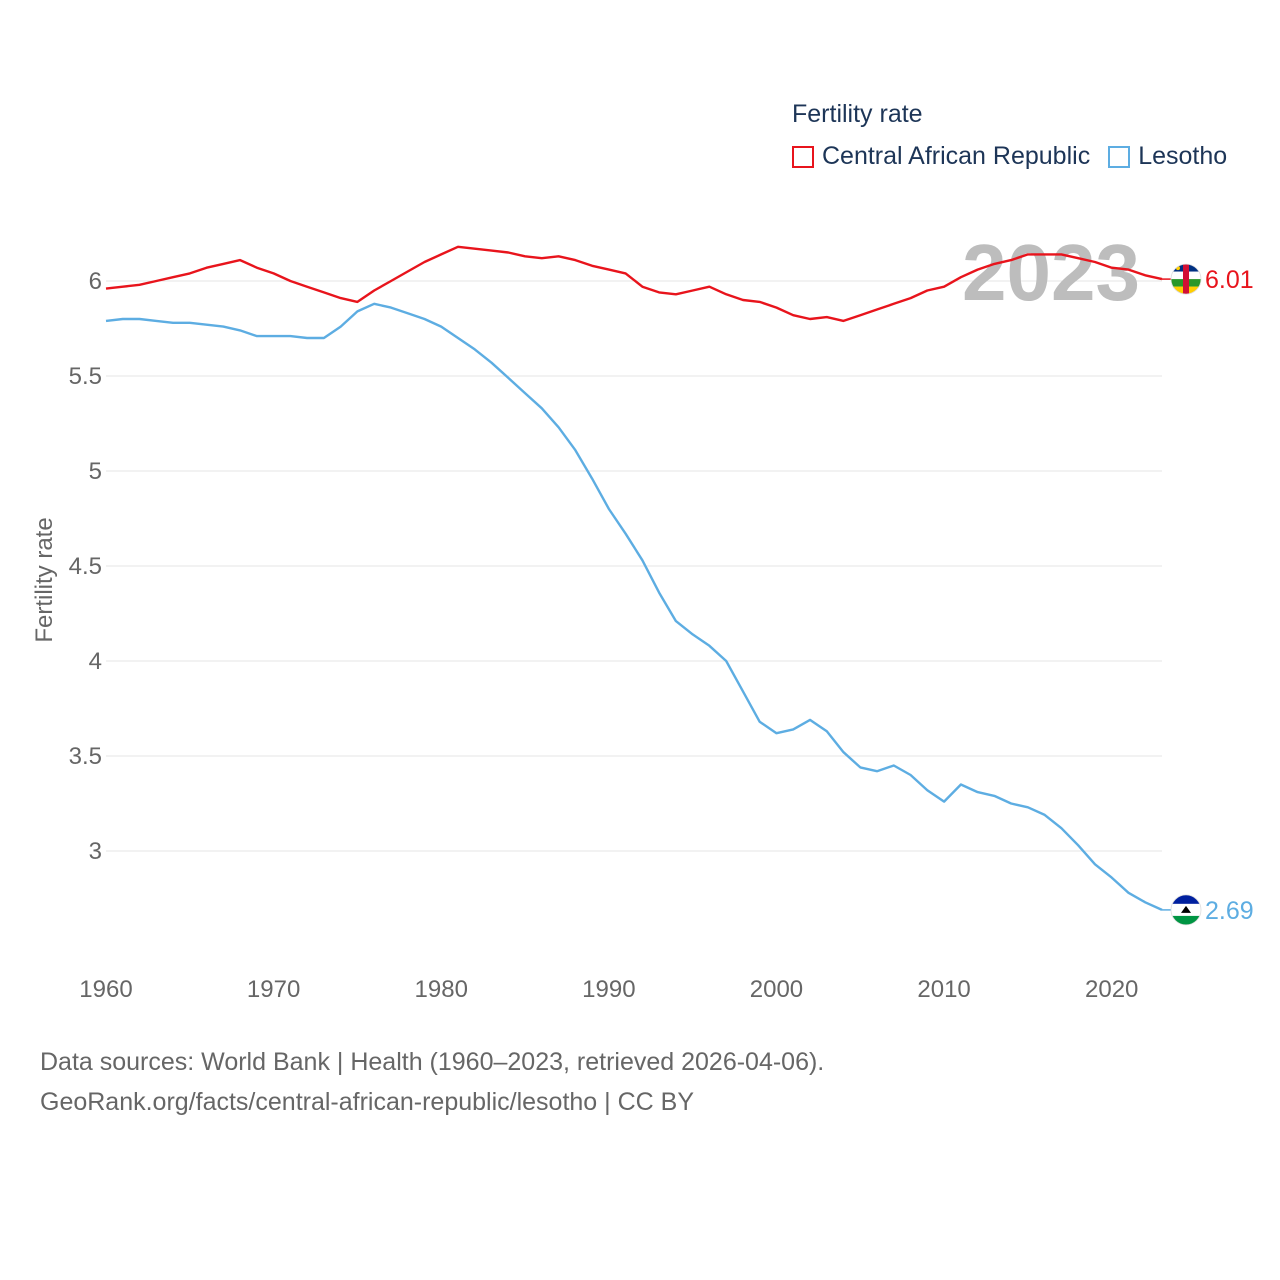 This screenshot has width=1280, height=1280. Describe the element at coordinates (1229, 280) in the screenshot. I see `end-value-label-central-african-republic: 6.01` at that location.